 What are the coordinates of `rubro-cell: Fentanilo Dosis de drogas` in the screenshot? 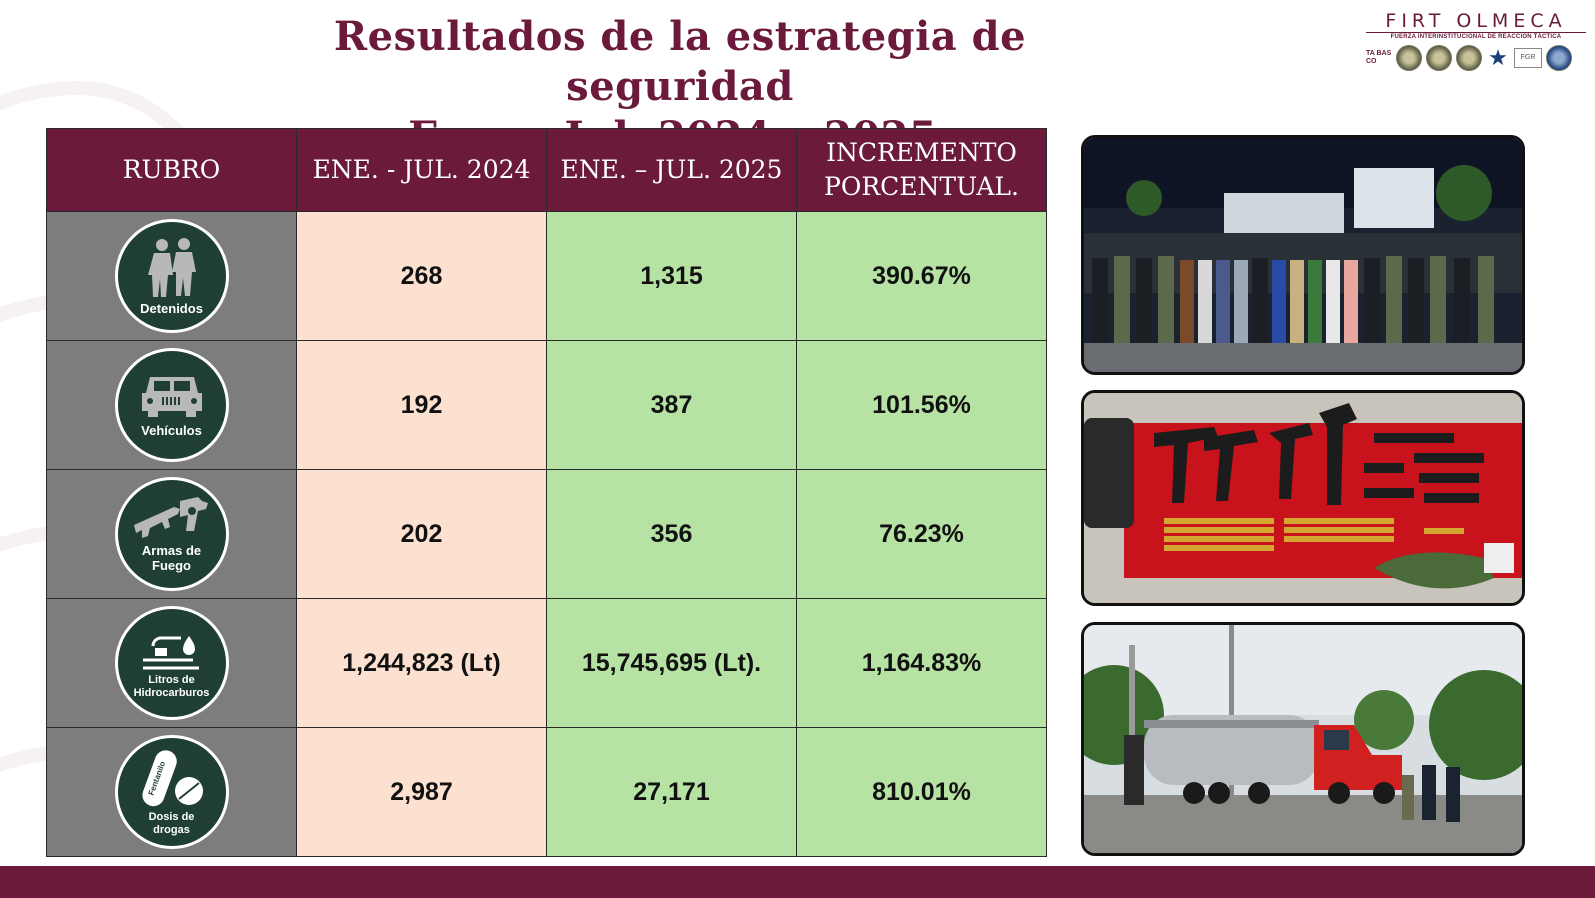 It's located at (171, 792).